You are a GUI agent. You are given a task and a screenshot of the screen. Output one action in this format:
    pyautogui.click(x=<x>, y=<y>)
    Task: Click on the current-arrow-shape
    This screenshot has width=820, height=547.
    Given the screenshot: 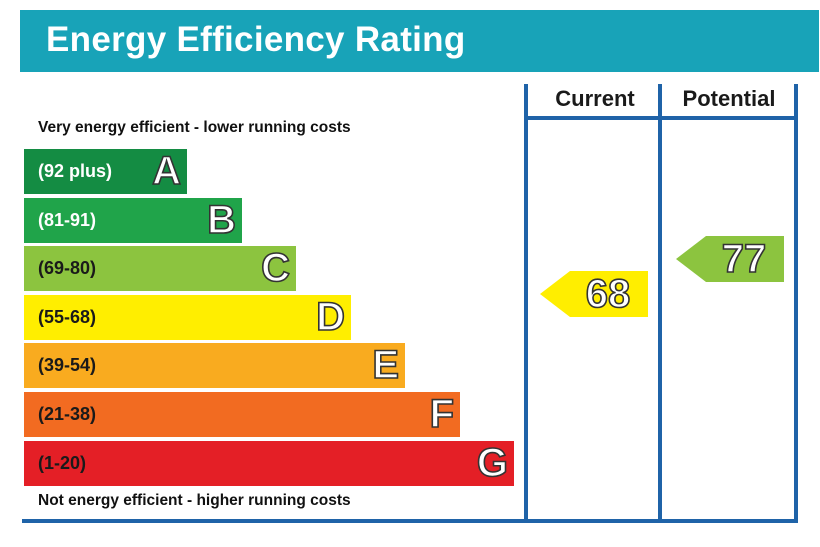 What is the action you would take?
    pyautogui.click(x=594, y=294)
    